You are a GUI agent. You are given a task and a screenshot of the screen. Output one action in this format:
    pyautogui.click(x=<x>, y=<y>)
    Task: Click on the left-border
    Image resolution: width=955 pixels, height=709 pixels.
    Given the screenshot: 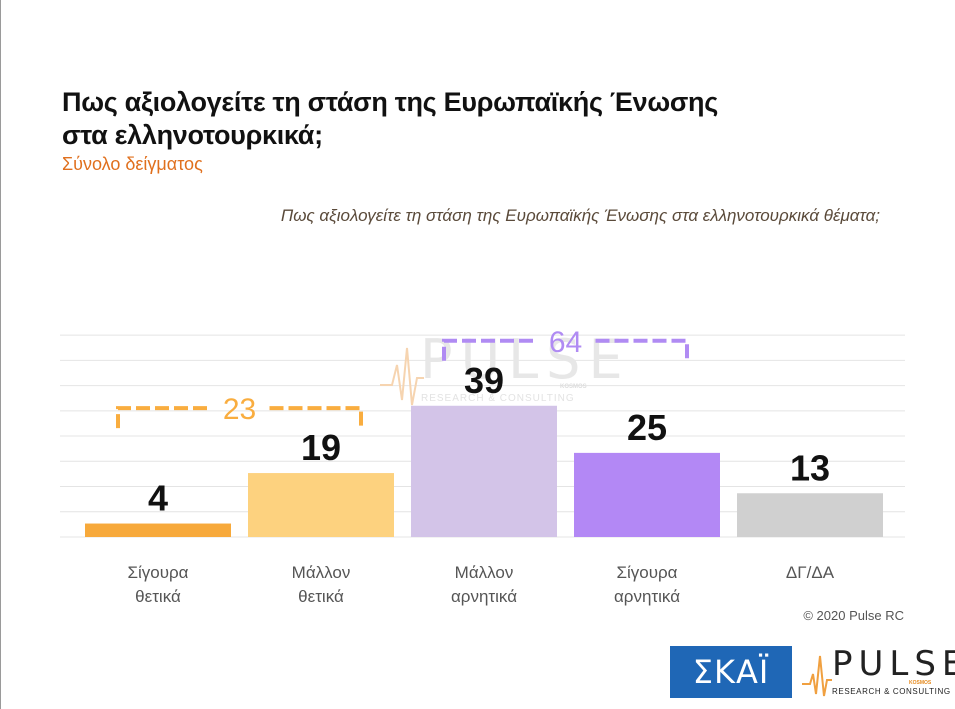 What is the action you would take?
    pyautogui.click(x=0, y=354)
    